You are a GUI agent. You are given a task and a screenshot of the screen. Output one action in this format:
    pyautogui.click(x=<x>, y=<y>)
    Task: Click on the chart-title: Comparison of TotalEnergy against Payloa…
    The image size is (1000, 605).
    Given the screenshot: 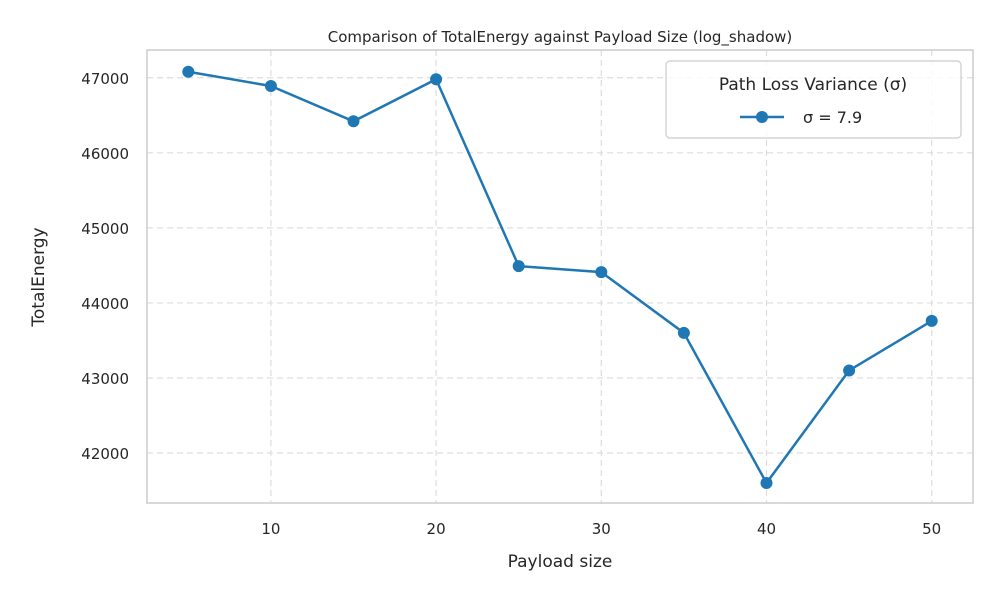 What is the action you would take?
    pyautogui.click(x=560, y=37)
    